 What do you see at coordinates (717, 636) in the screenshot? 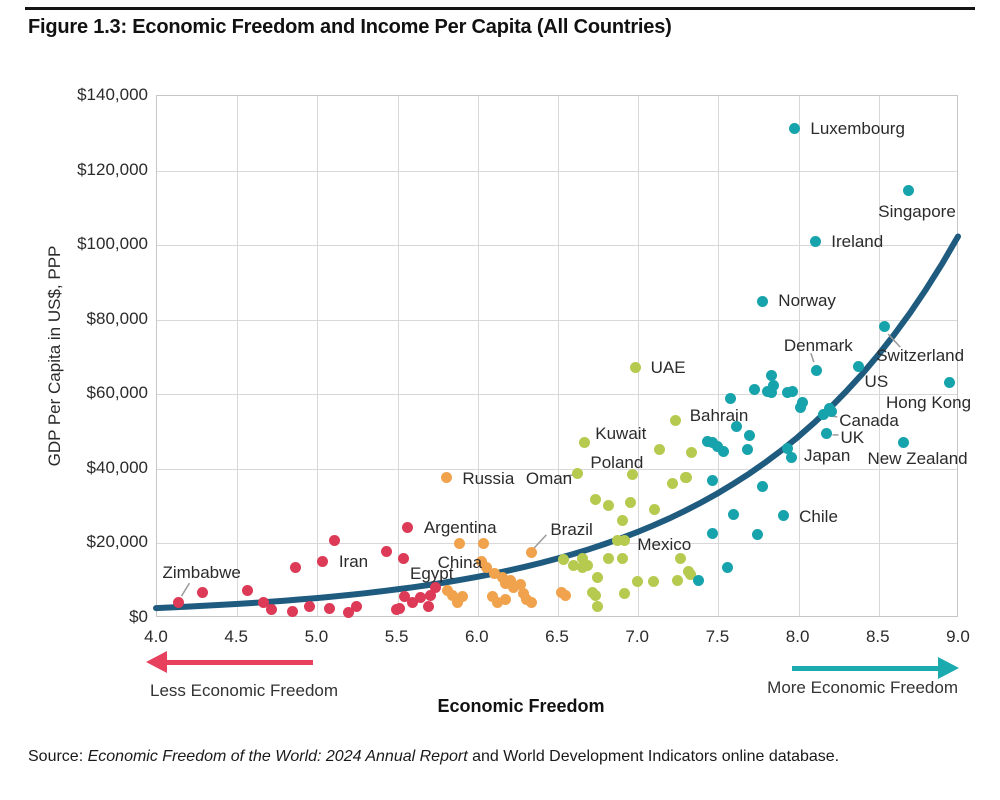
I see `x-tick-label: 7.5` at bounding box center [717, 636].